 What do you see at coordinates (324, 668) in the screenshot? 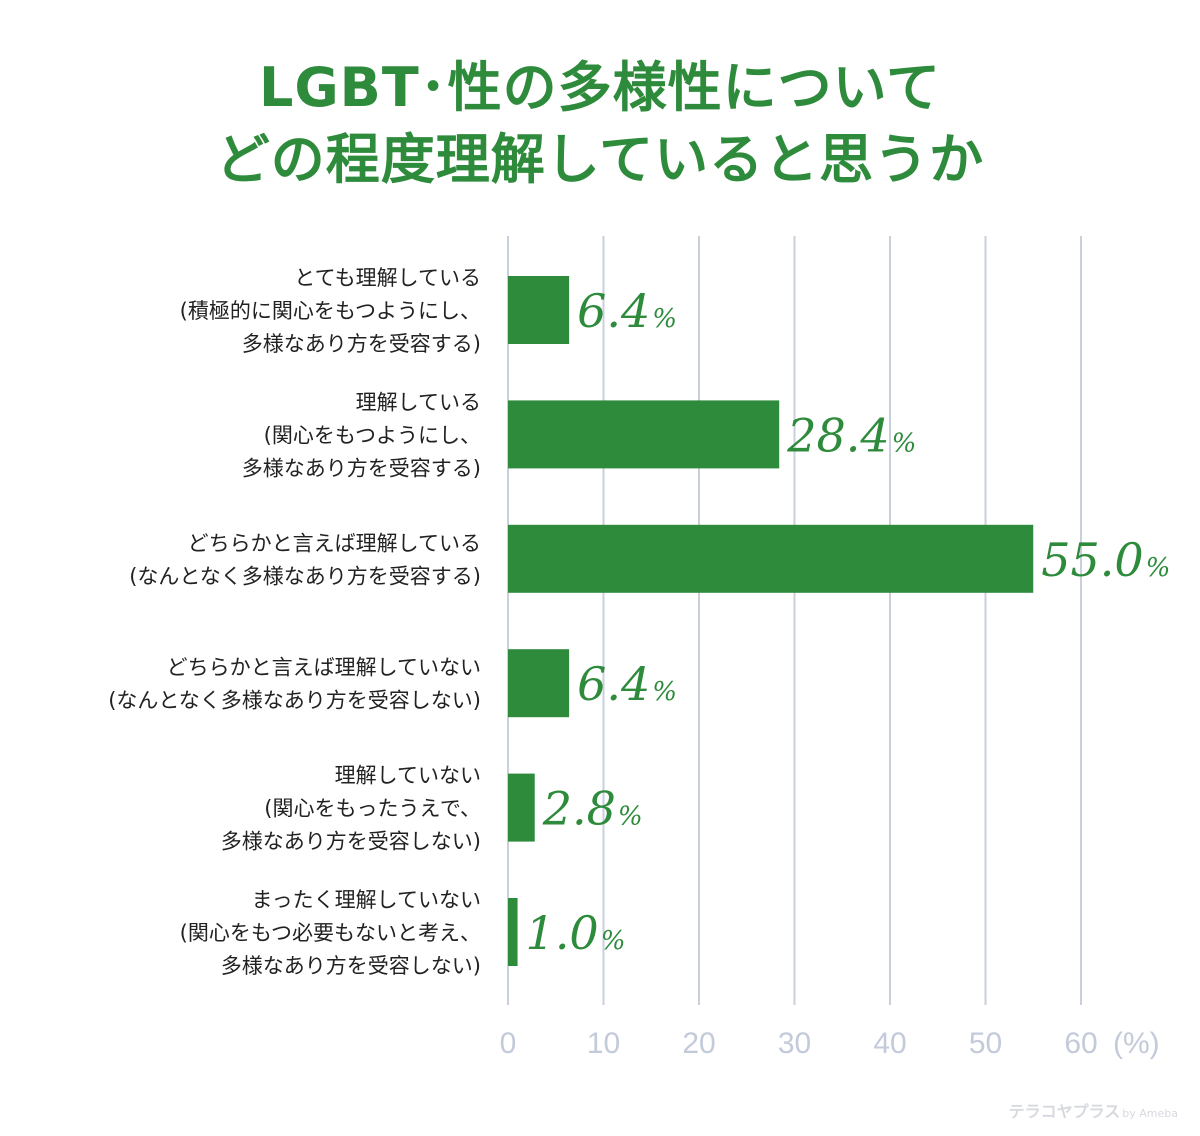
I see `category-label: どちらかと言えば理解していない` at bounding box center [324, 668].